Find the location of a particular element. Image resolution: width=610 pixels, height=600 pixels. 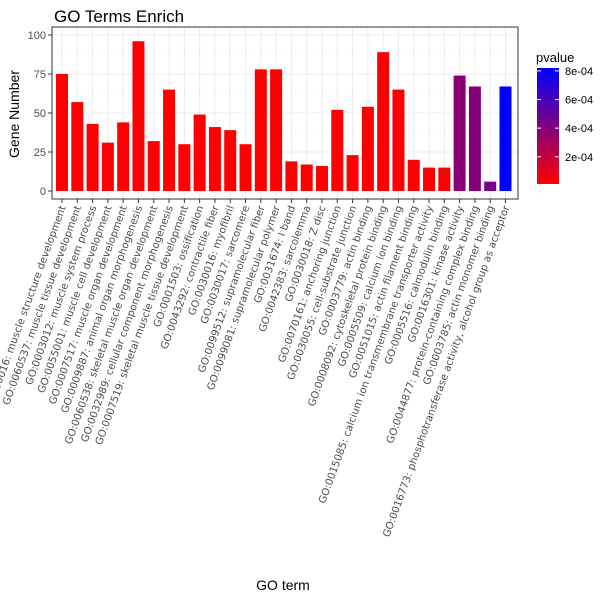

y-tick-label: 100 is located at coordinates (37, 36).